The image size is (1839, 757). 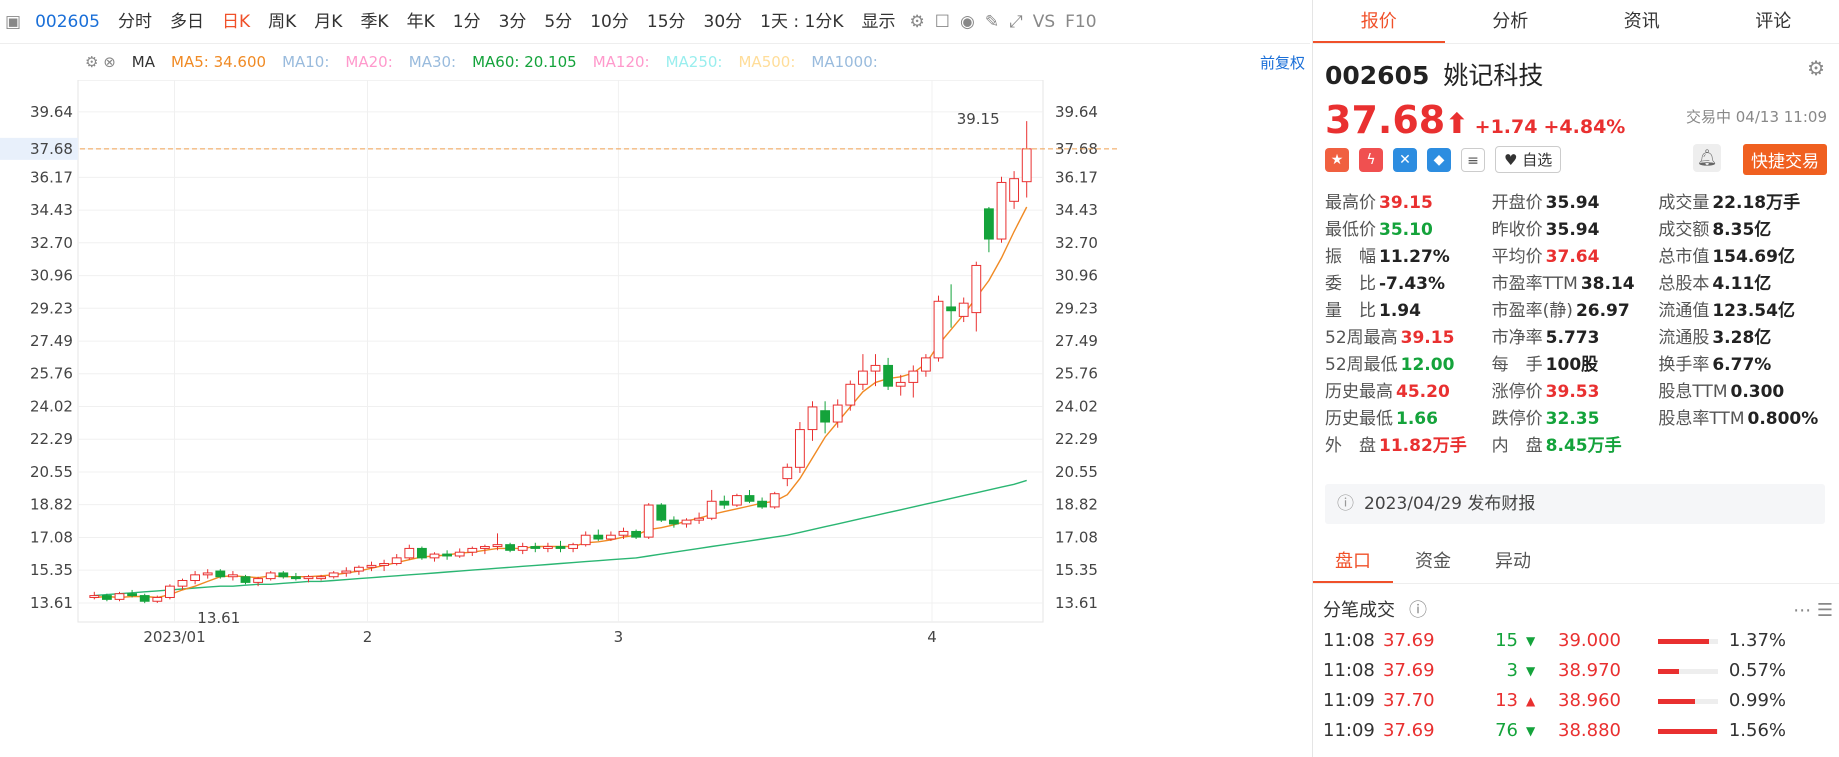 What do you see at coordinates (13, 21) in the screenshot?
I see `sidebar-toggle-icon: ▣` at bounding box center [13, 21].